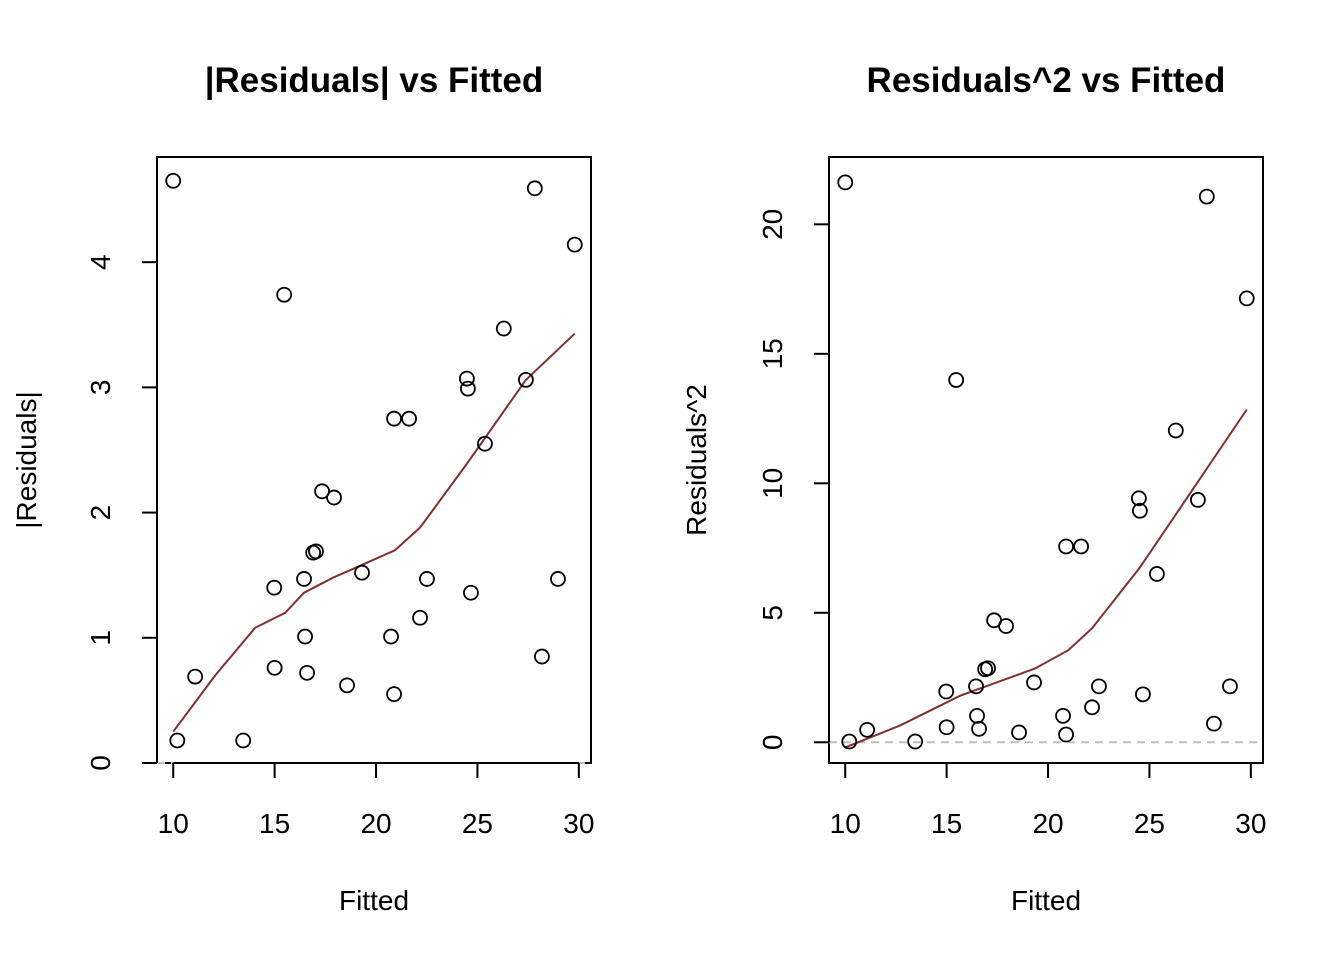  I want to click on right-x-tick-label: 15, so click(946, 823).